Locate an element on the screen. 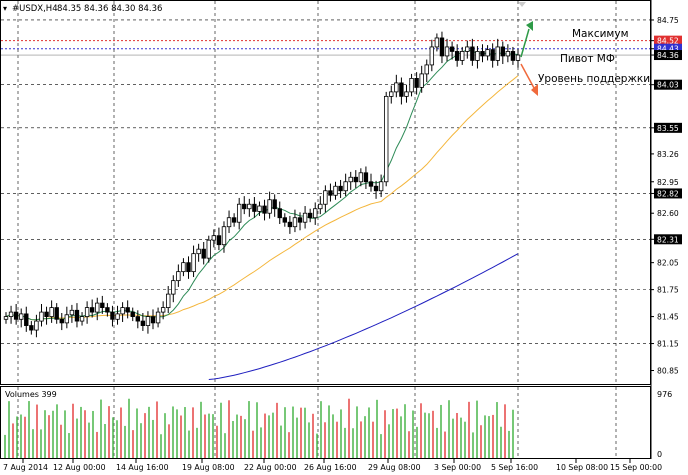  price-tick-label: 84.52 is located at coordinates (668, 41).